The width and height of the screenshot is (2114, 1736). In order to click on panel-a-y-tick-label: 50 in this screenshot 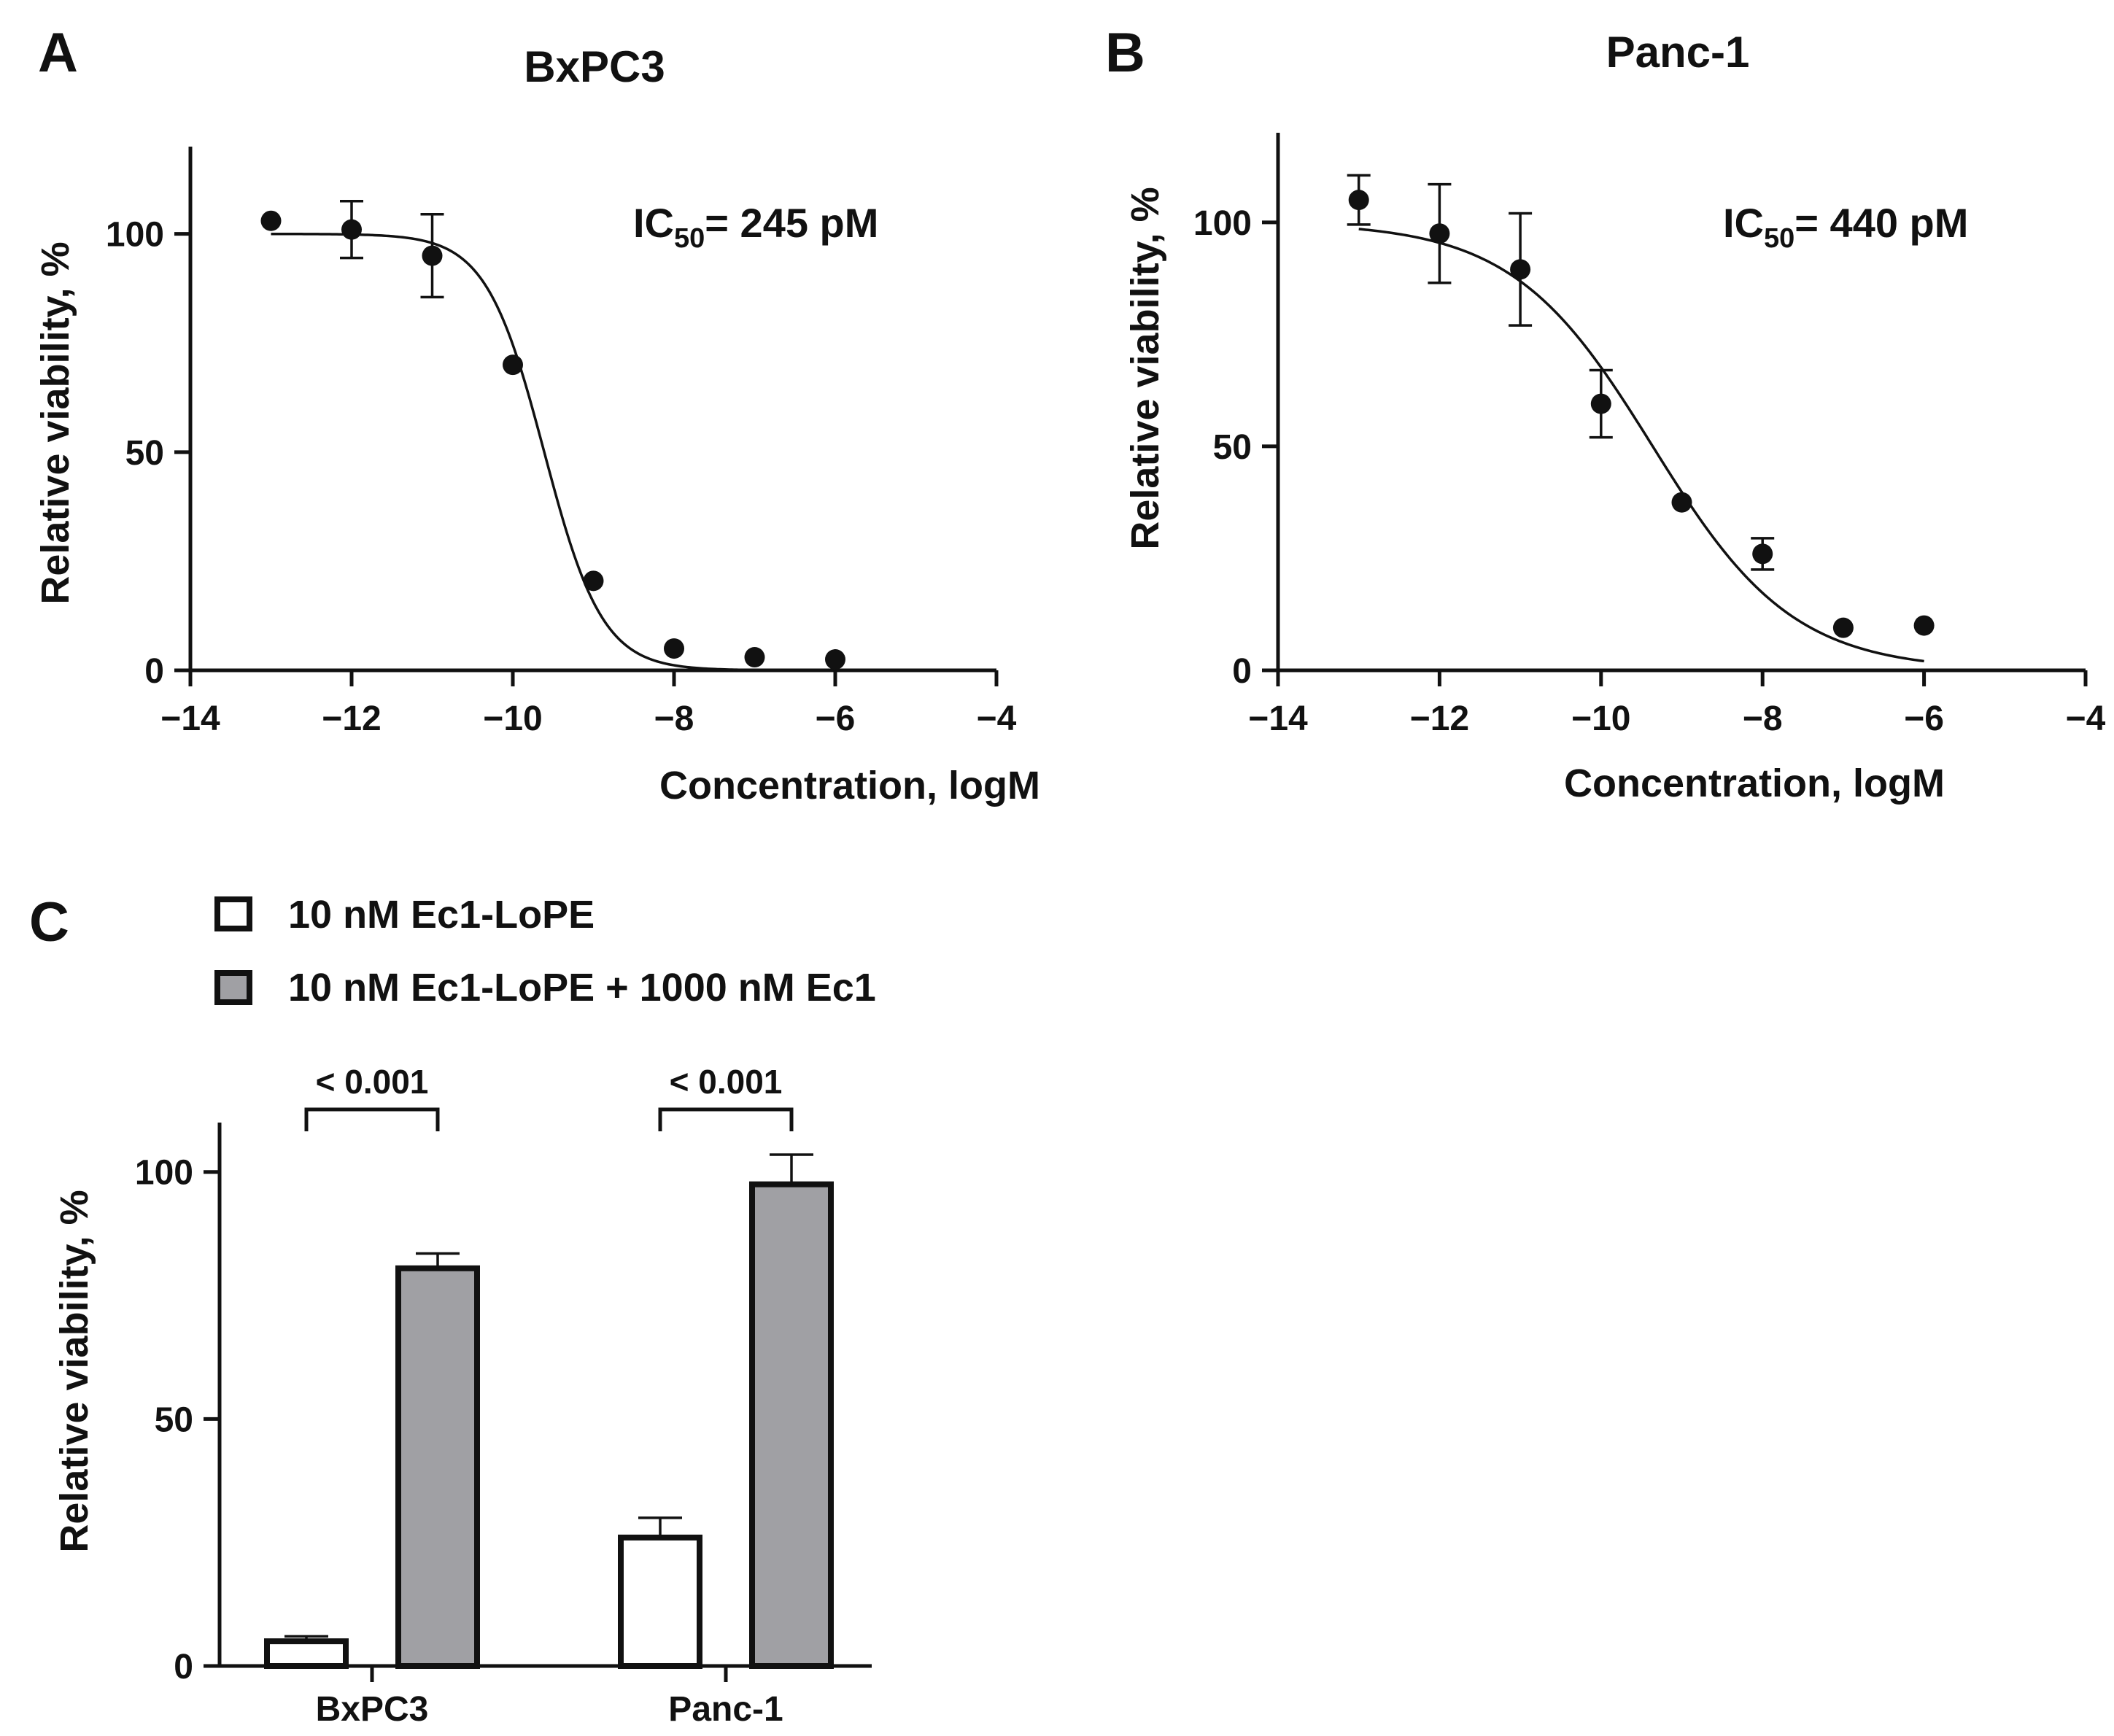, I will do `click(144, 453)`.